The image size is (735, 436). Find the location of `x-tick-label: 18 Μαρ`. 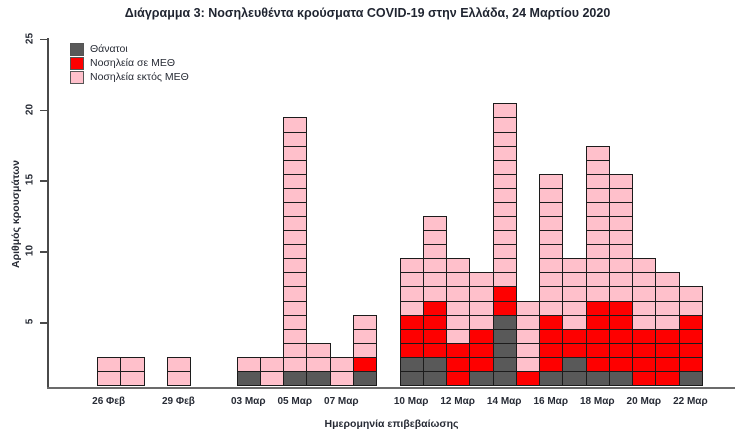

x-tick-label: 18 Μαρ is located at coordinates (597, 401).